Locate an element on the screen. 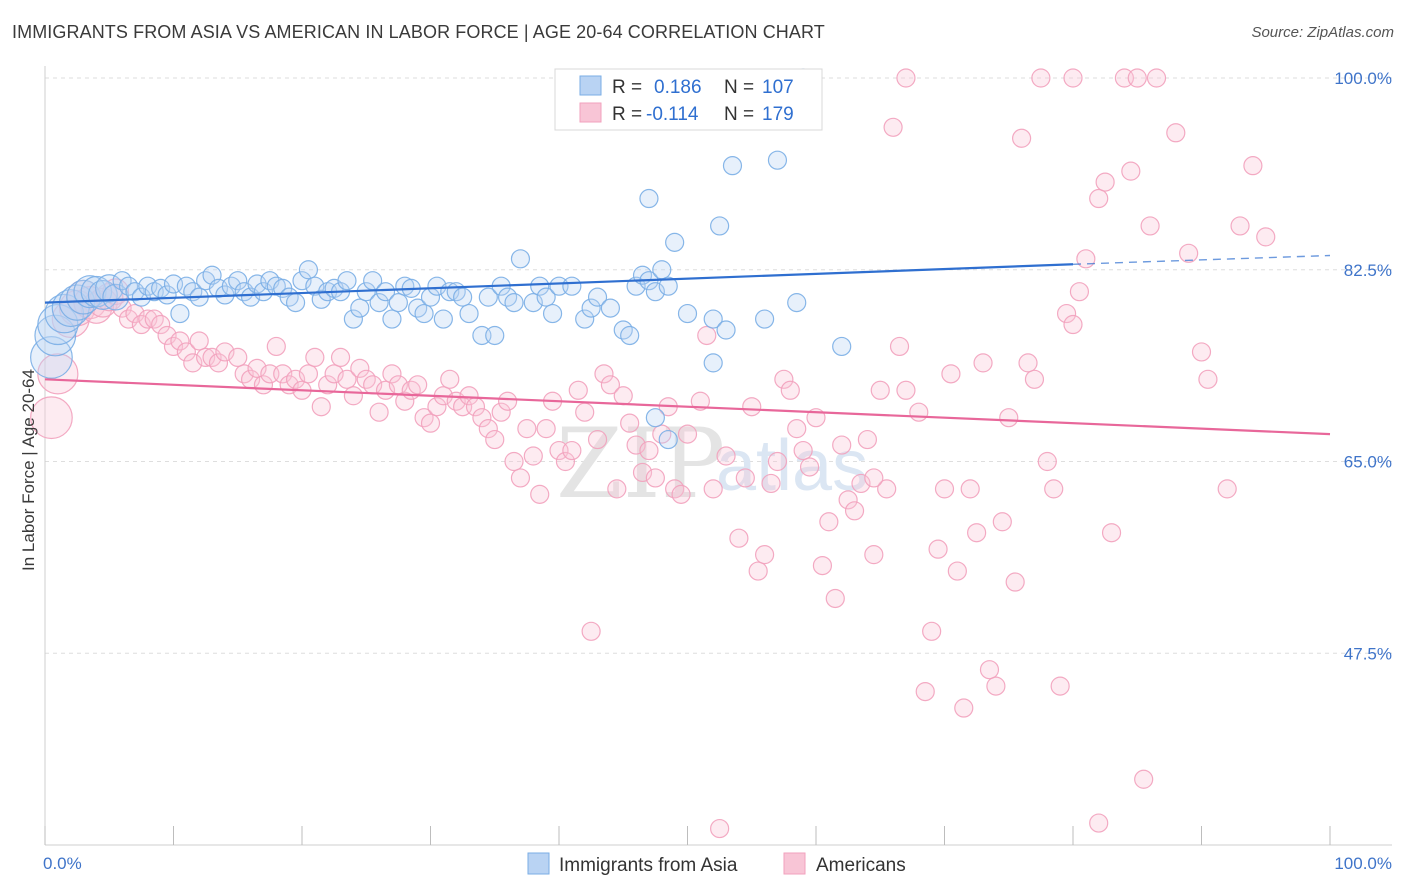 Image resolution: width=1406 pixels, height=892 pixels. trend-line-asia-extension is located at coordinates (1201, 259).